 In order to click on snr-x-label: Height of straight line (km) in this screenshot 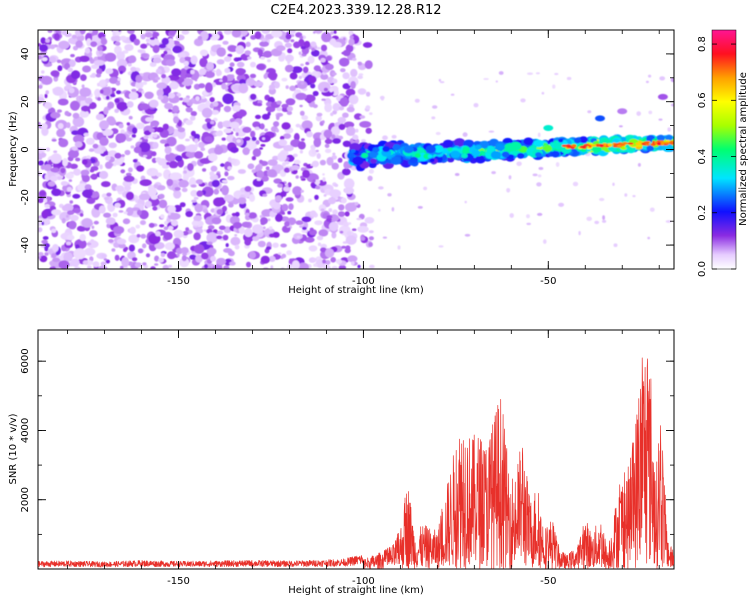, I will do `click(356, 590)`.